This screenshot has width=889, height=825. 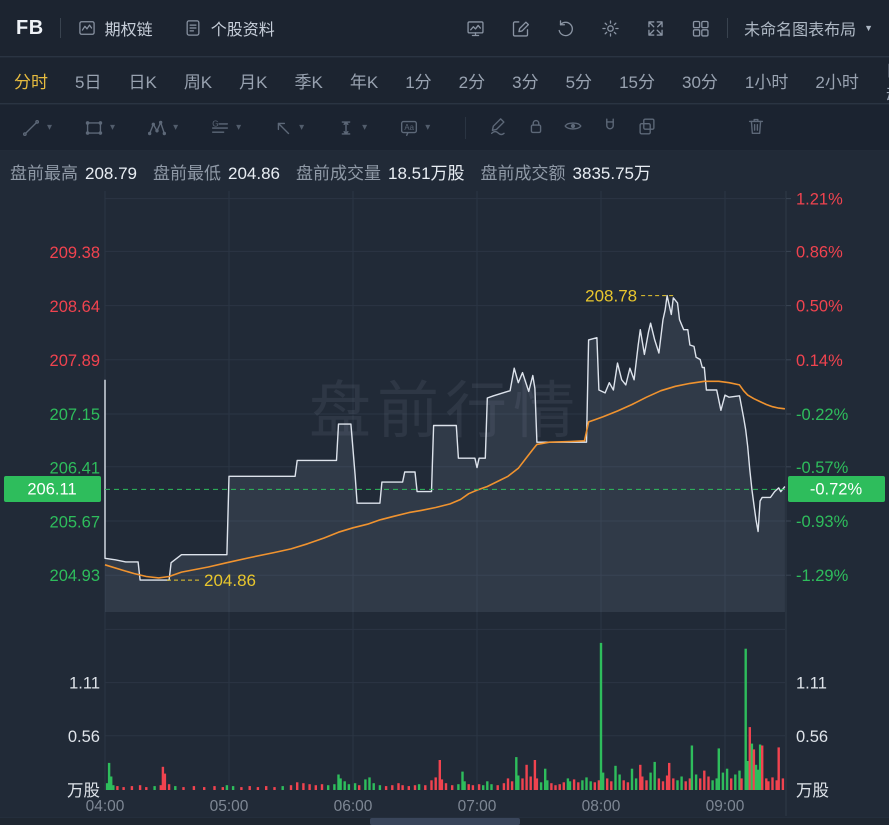 What do you see at coordinates (99, 128) in the screenshot?
I see `rect-shape-tool: ▾` at bounding box center [99, 128].